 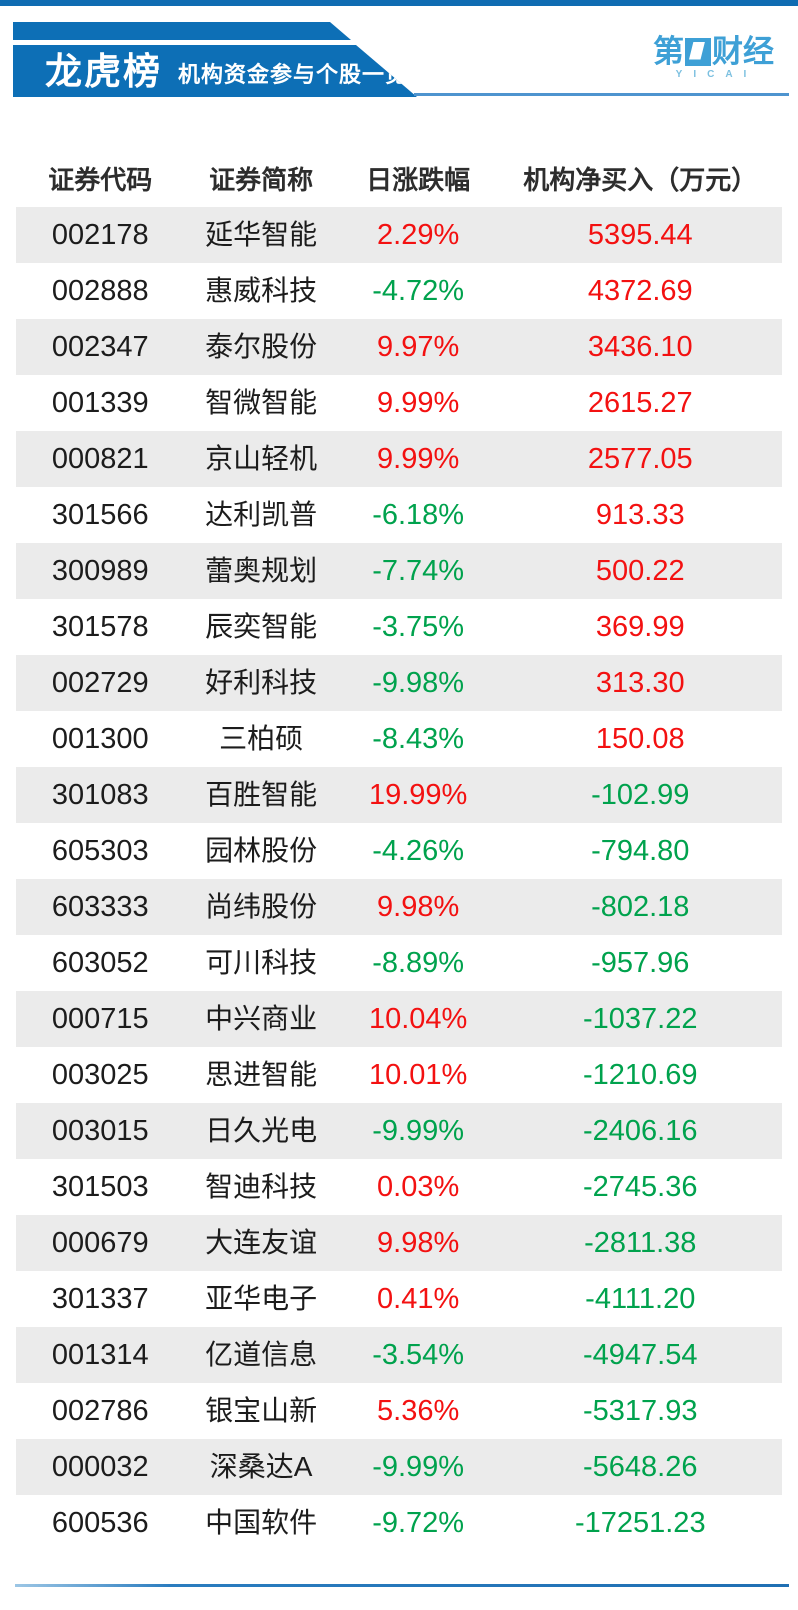 What do you see at coordinates (668, 51) in the screenshot?
I see `logo-char-prefix: 第` at bounding box center [668, 51].